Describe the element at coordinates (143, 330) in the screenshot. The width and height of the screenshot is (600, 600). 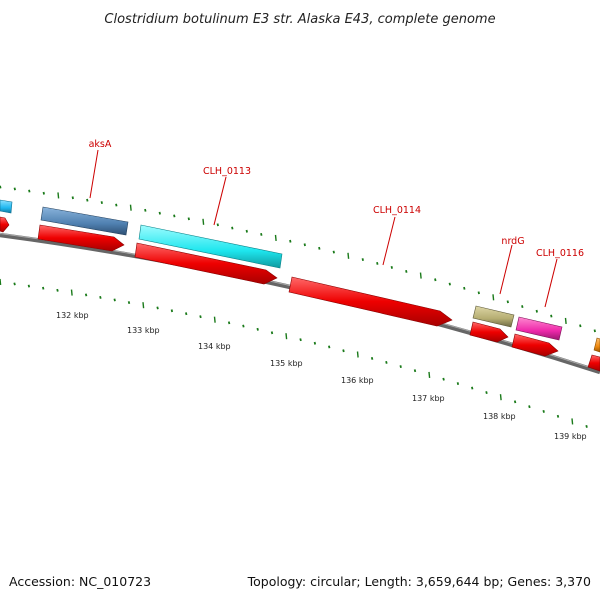
I see `scale-label-133: 133 kbp` at that location.